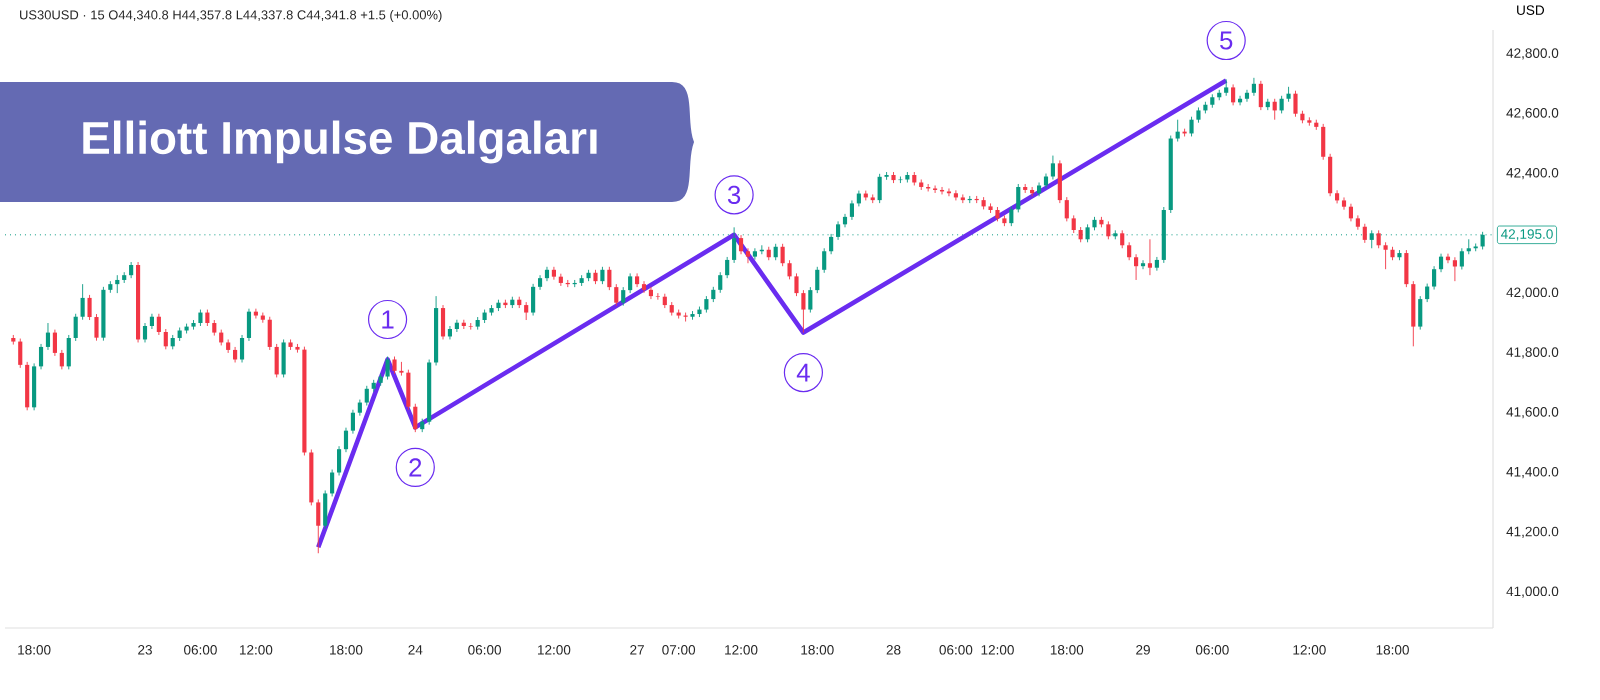 This screenshot has width=1600, height=700. I want to click on y-tick-label: 42,400.0, so click(1532, 173).